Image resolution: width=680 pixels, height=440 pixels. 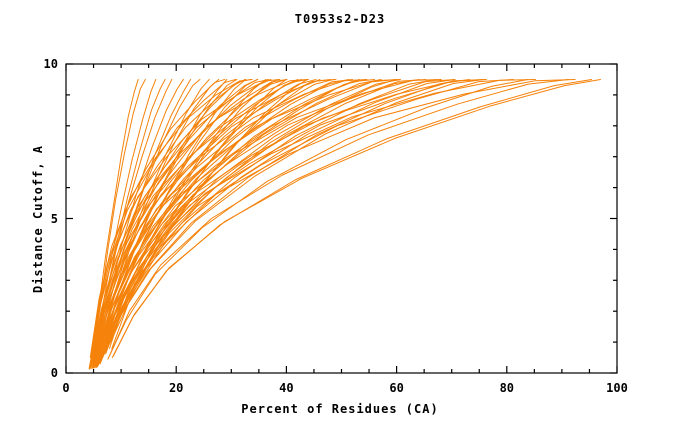 What do you see at coordinates (50, 64) in the screenshot?
I see `y-tick-label: 10` at bounding box center [50, 64].